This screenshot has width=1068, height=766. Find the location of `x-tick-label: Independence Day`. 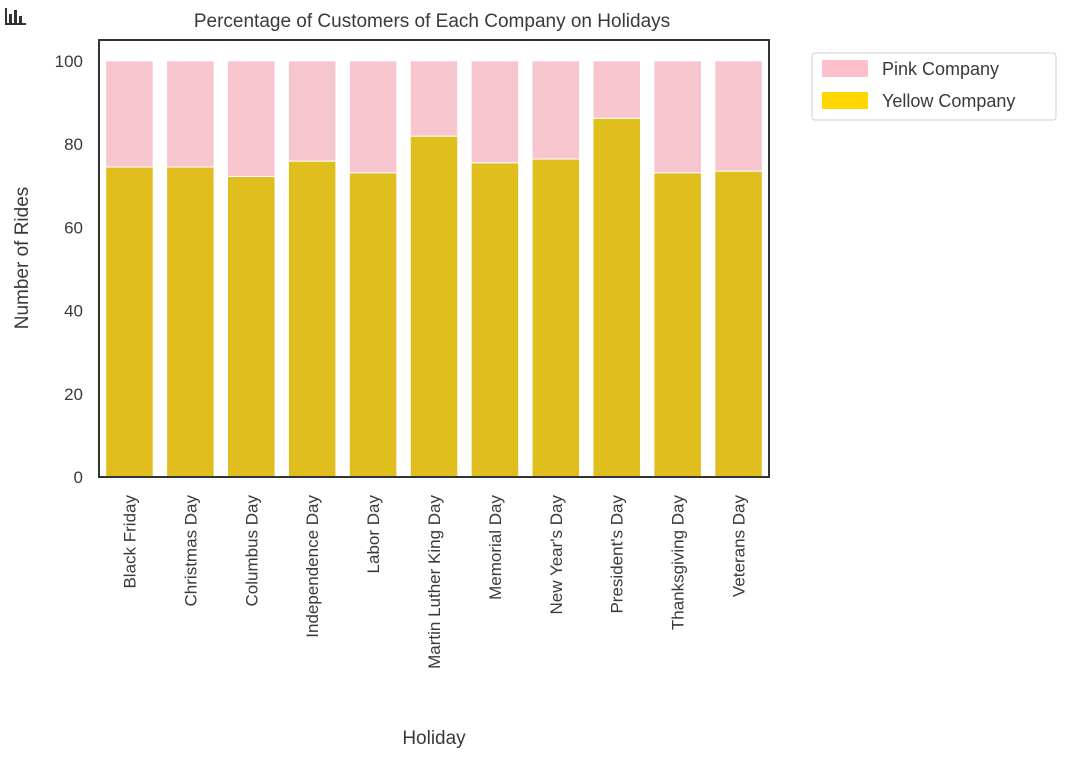

x-tick-label: Independence Day is located at coordinates (312, 566).